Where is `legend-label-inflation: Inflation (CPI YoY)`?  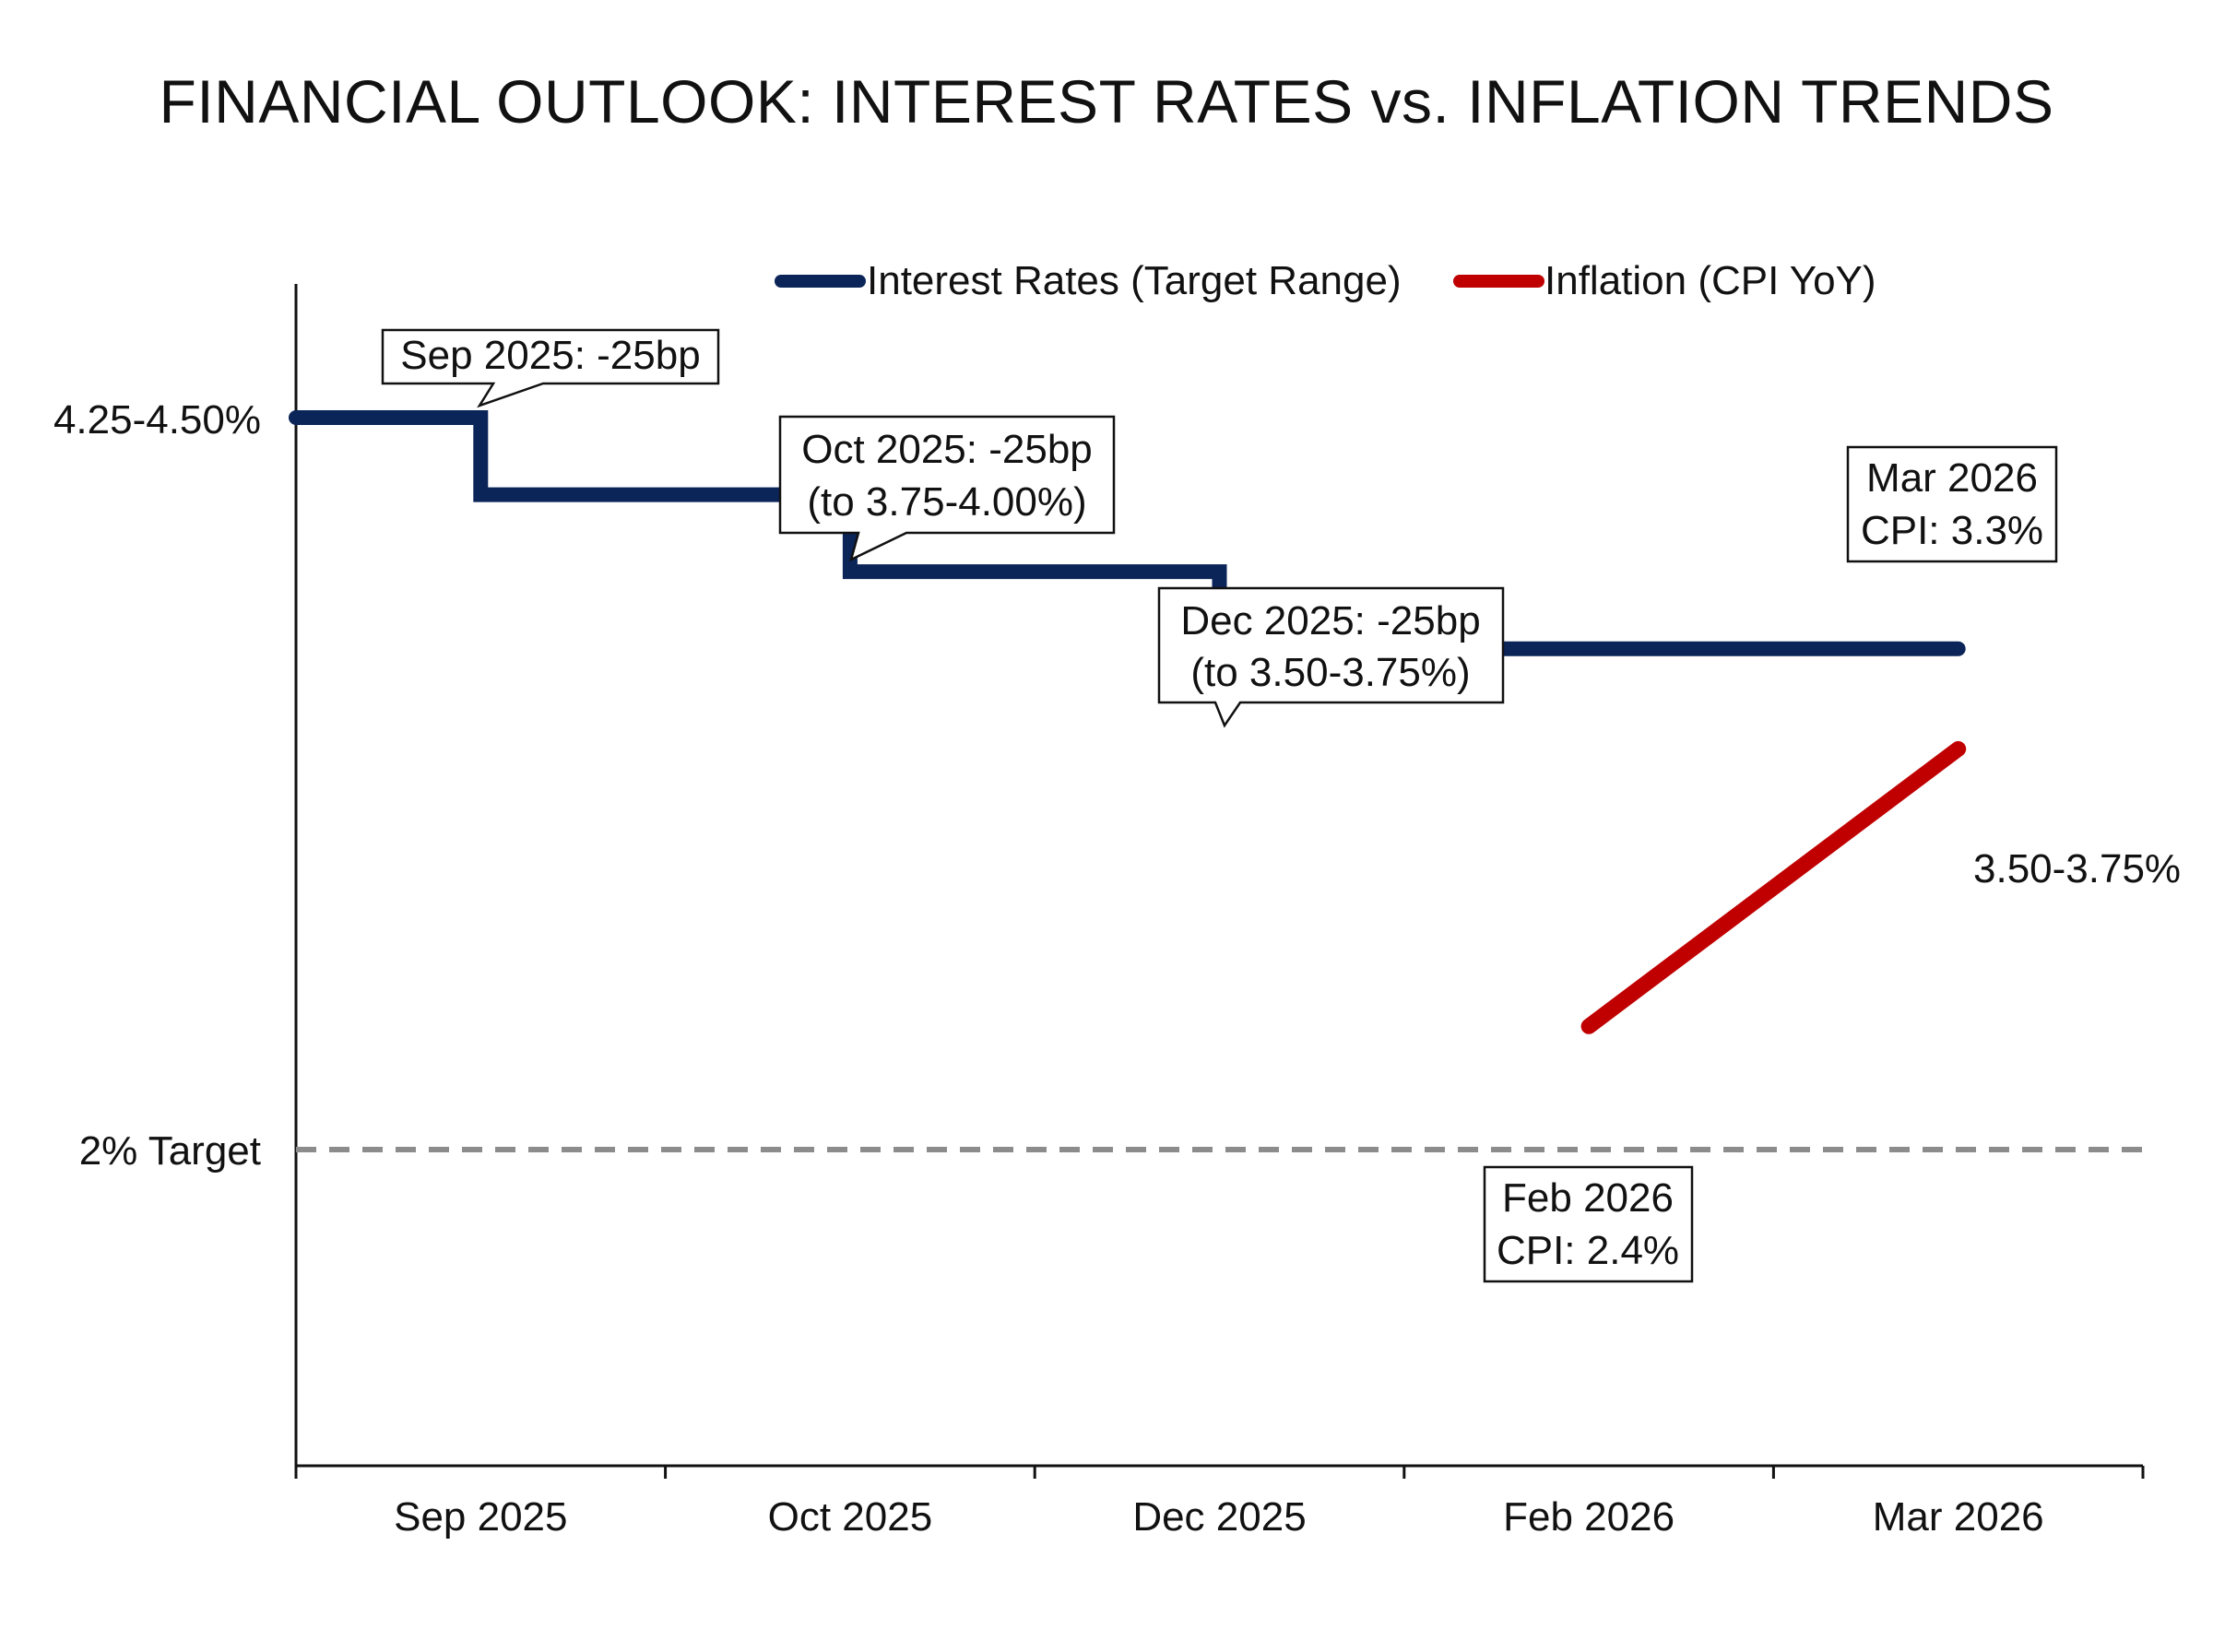 legend-label-inflation: Inflation (CPI YoY) is located at coordinates (1710, 280).